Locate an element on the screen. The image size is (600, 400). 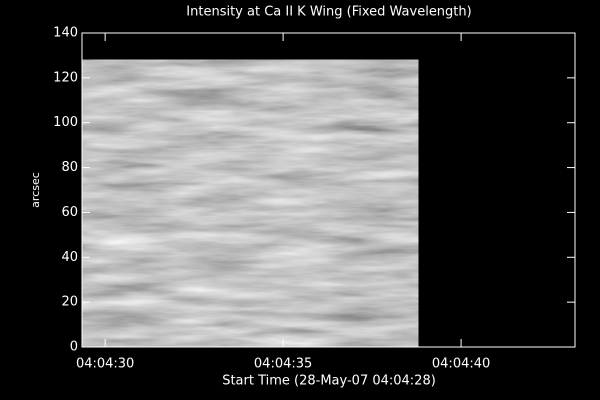
y-axis-label: arcsec is located at coordinates (35, 190).